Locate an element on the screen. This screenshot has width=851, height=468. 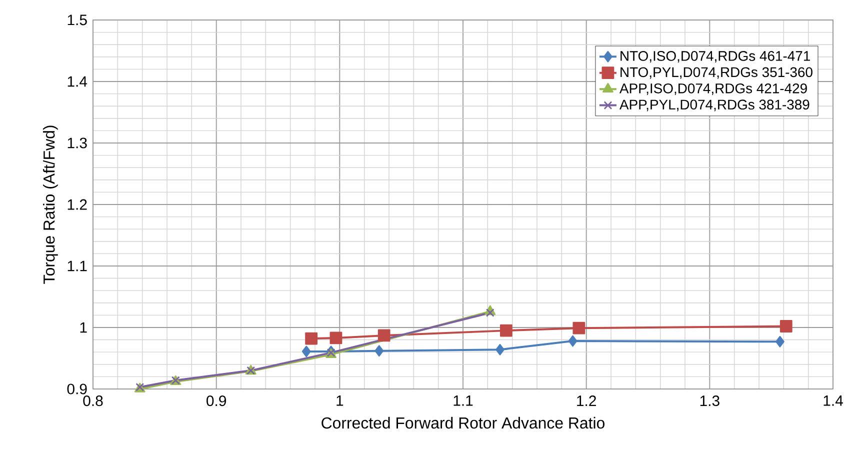
y-tick-label: 1.2 is located at coordinates (77, 204).